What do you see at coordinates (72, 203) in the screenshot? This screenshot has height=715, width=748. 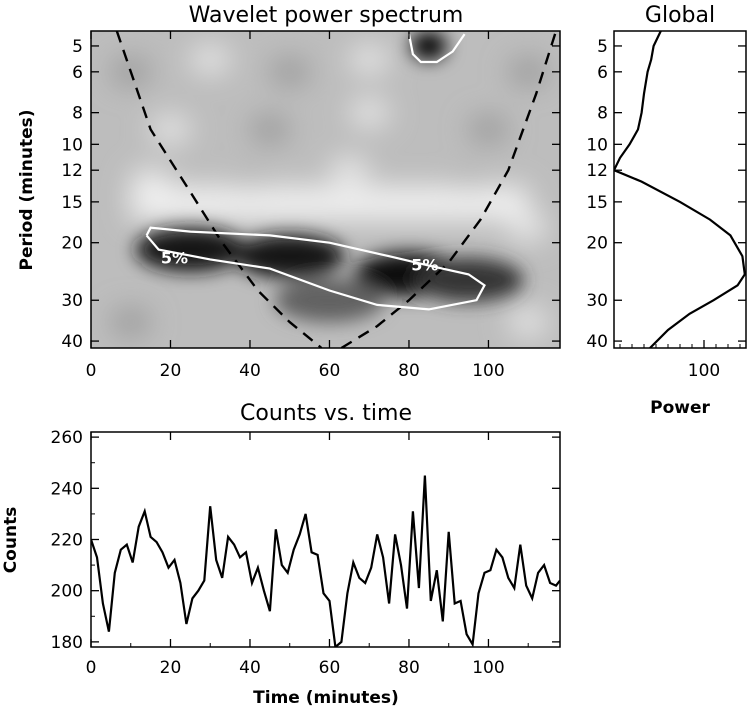 I see `y-tick-label: 15` at bounding box center [72, 203].